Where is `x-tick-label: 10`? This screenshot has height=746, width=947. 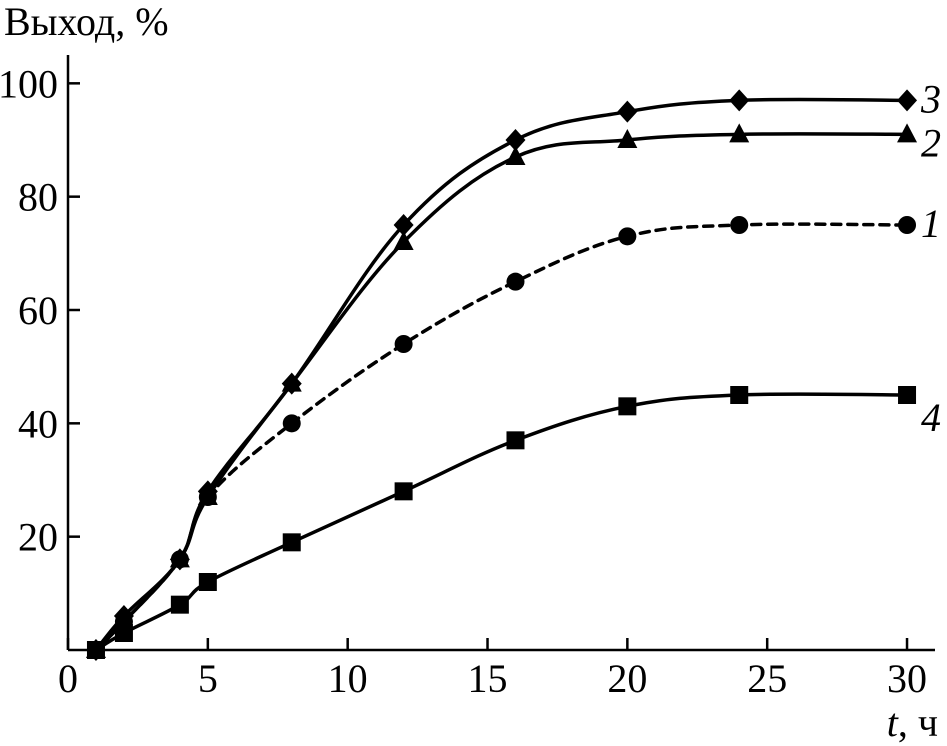 x-tick-label: 10 is located at coordinates (348, 678).